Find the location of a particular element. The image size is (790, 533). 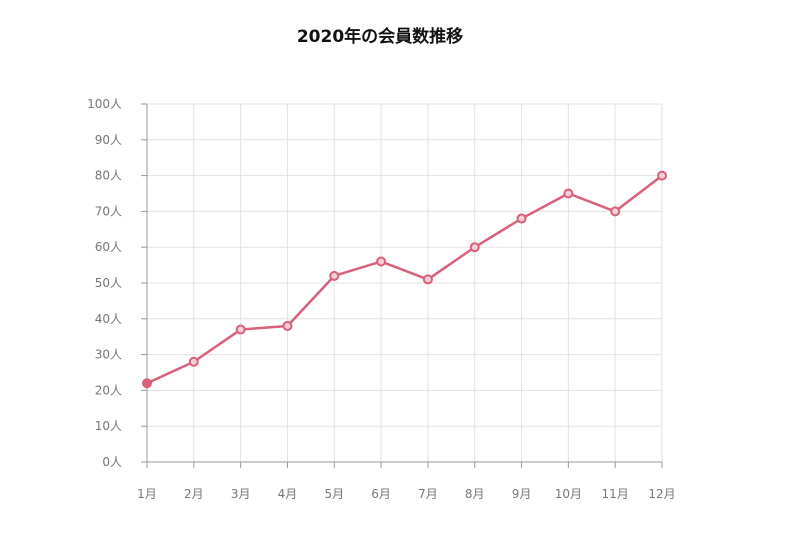

data-point-10月 is located at coordinates (568, 193).